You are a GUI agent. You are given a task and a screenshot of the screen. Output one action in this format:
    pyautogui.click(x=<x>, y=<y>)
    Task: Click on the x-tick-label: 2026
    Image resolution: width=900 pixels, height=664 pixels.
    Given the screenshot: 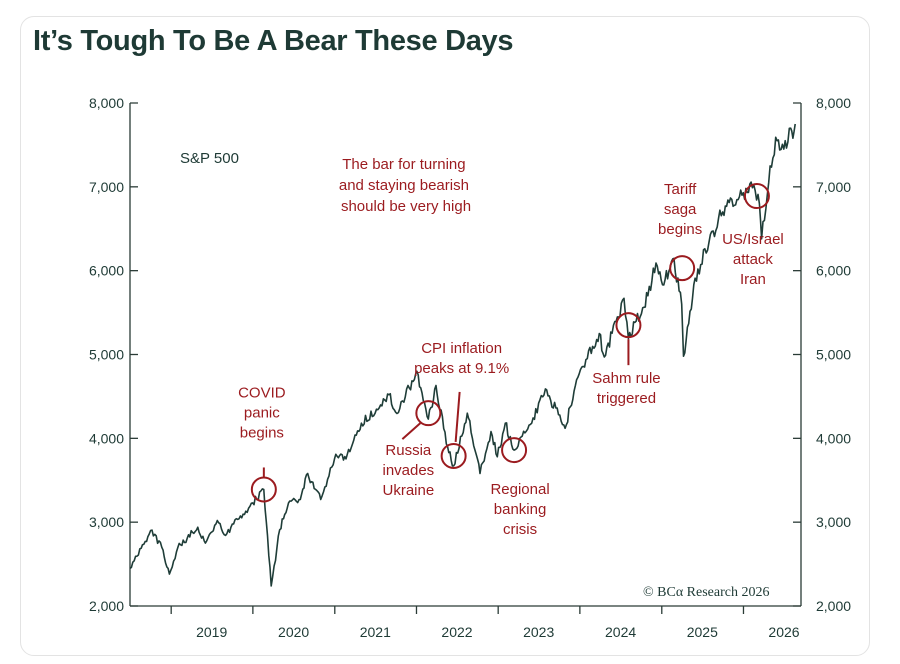 What is the action you would take?
    pyautogui.click(x=783, y=632)
    